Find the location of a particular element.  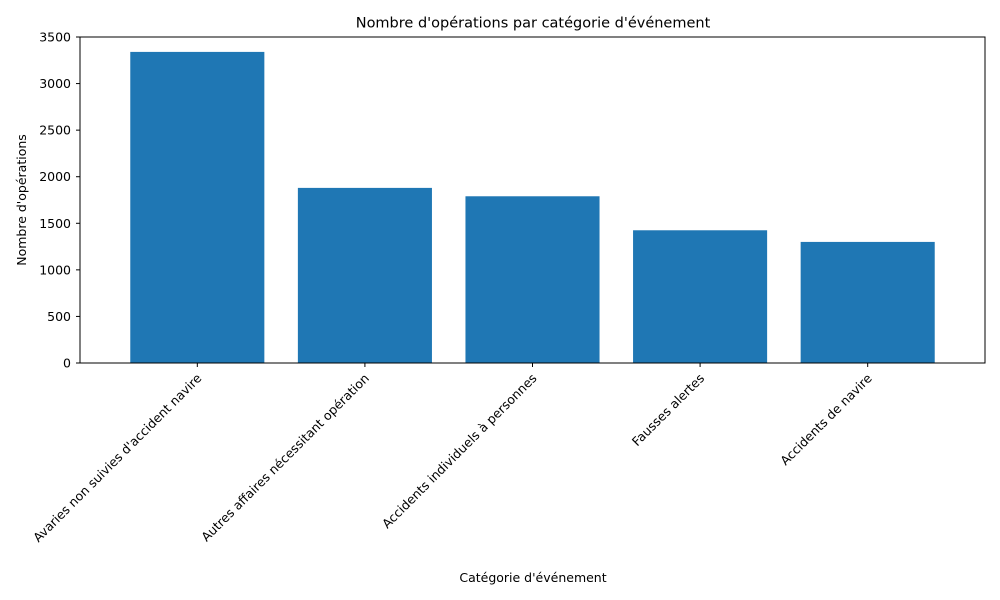

x-tick-label: Fausses alertes is located at coordinates (668, 410).